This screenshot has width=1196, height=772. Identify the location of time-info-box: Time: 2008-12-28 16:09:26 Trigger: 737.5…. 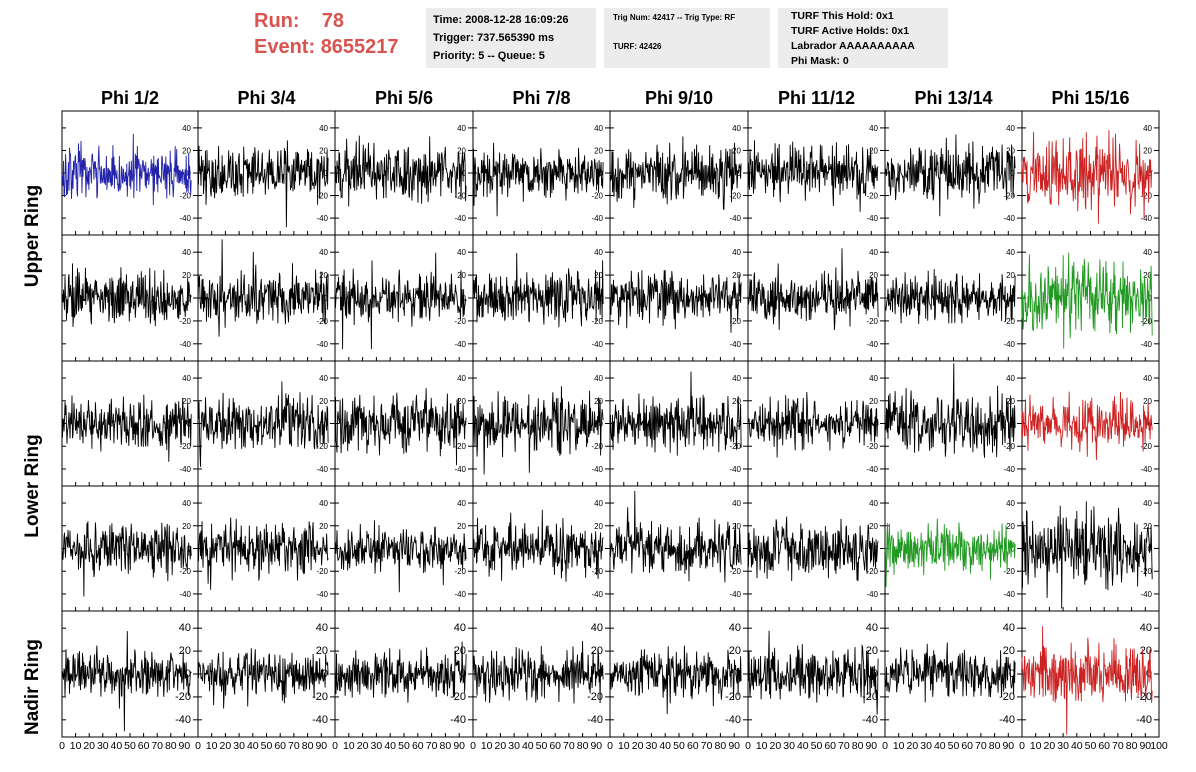
(511, 38).